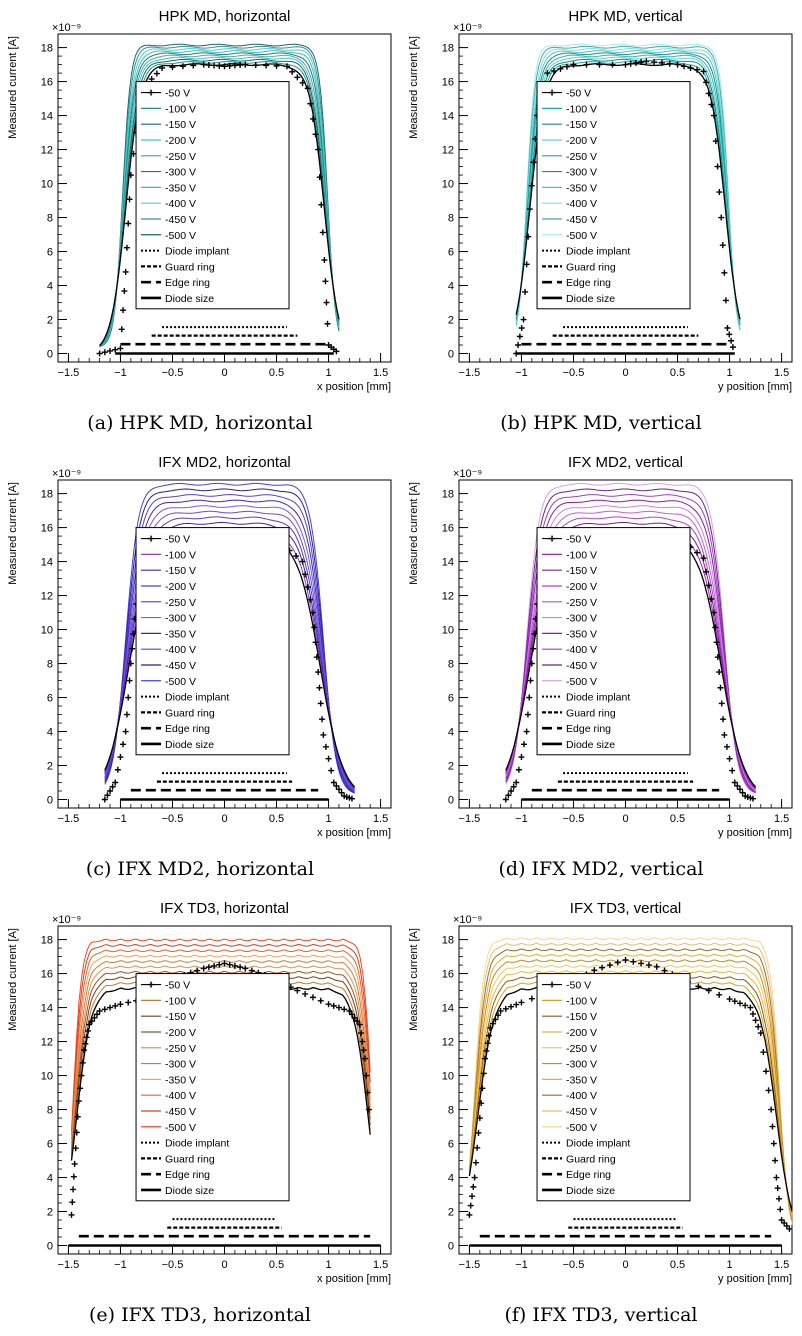 Image resolution: width=802 pixels, height=1336 pixels. Describe the element at coordinates (755, 833) in the screenshot. I see `x-axis-label: y position [mm]` at that location.